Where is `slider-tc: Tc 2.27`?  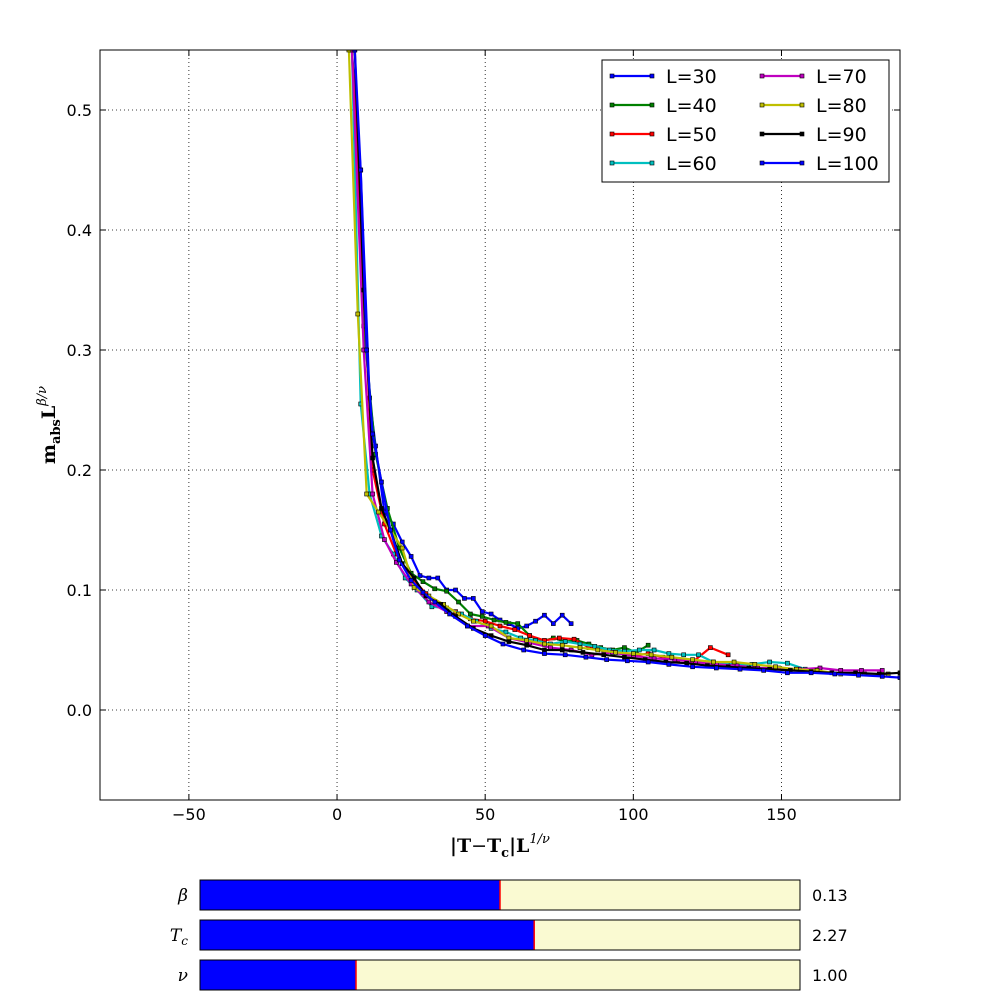 slider-tc: Tc 2.27 is located at coordinates (509, 935).